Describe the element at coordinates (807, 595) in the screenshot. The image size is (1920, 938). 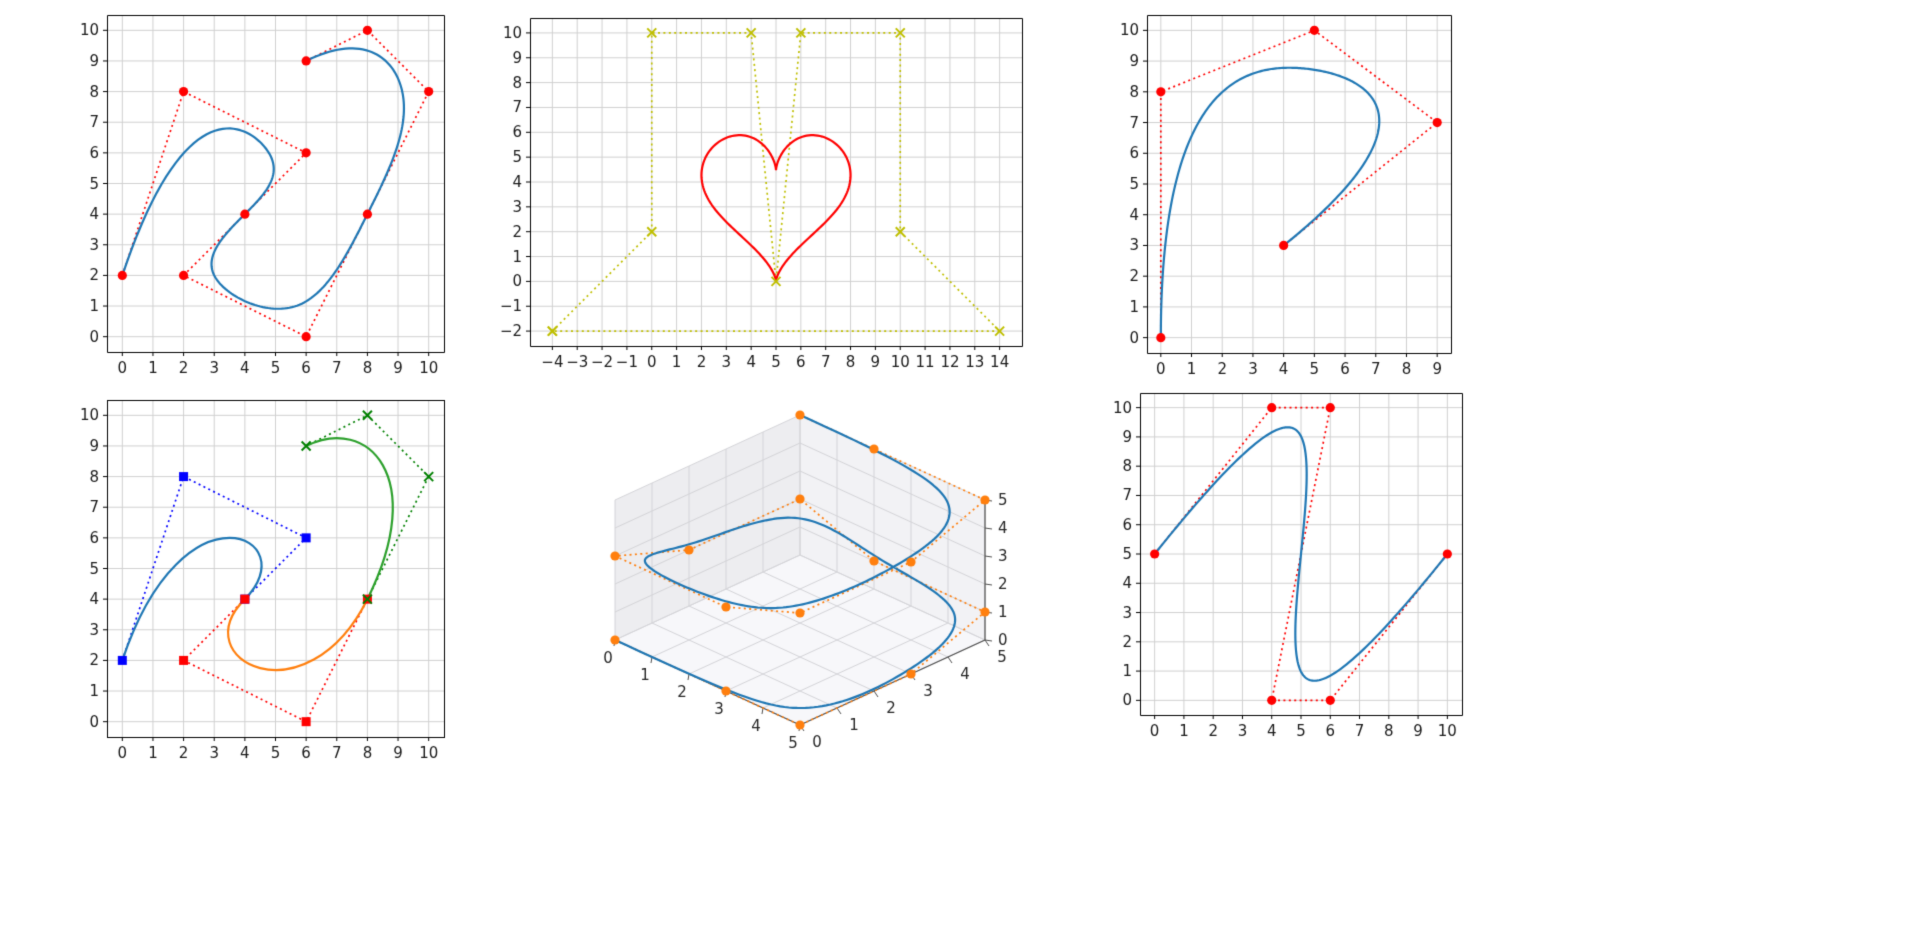
I see `subplot-bottom-middle-3d-chart` at that location.